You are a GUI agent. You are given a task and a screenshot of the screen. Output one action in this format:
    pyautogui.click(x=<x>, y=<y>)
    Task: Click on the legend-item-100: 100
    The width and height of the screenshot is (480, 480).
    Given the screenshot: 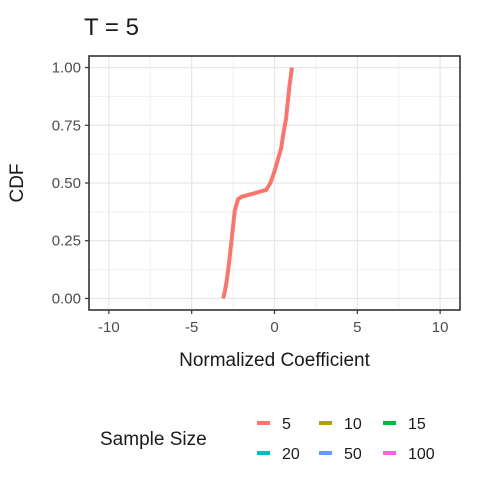 What is the action you would take?
    pyautogui.click(x=409, y=454)
    